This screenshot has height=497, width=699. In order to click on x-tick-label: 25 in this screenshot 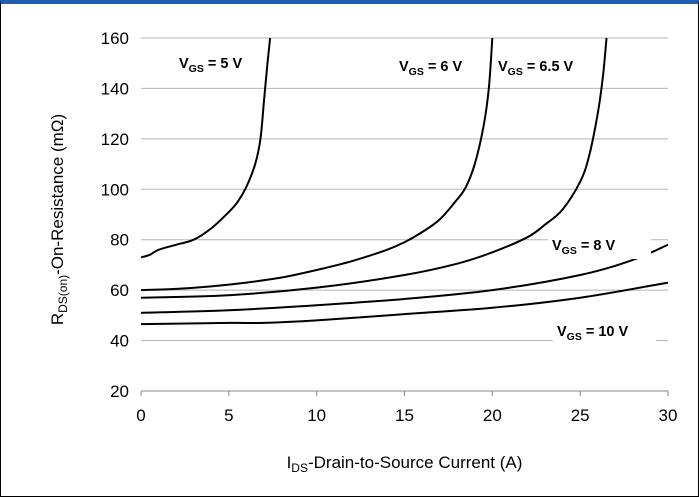, I will do `click(580, 415)`.